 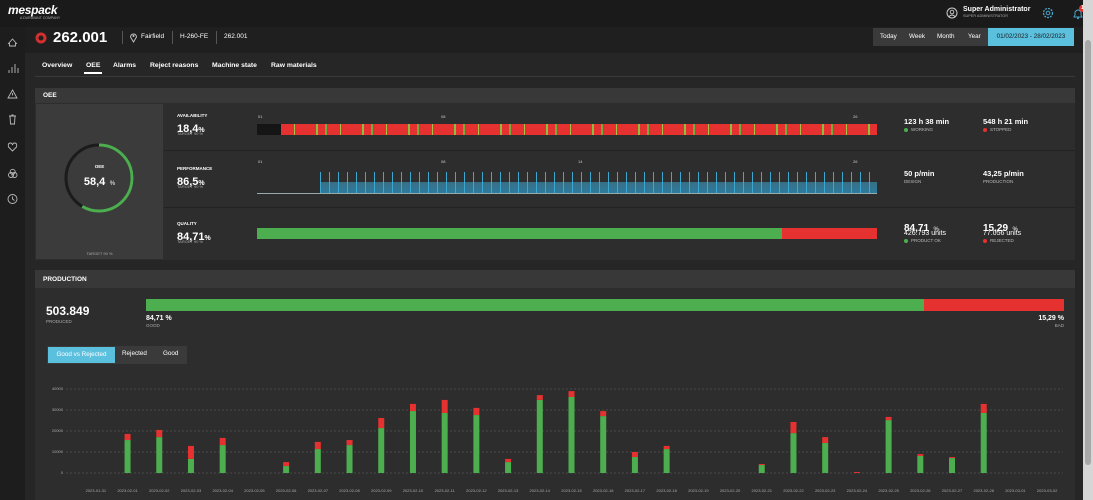 I want to click on stats-icon, so click(x=13, y=68).